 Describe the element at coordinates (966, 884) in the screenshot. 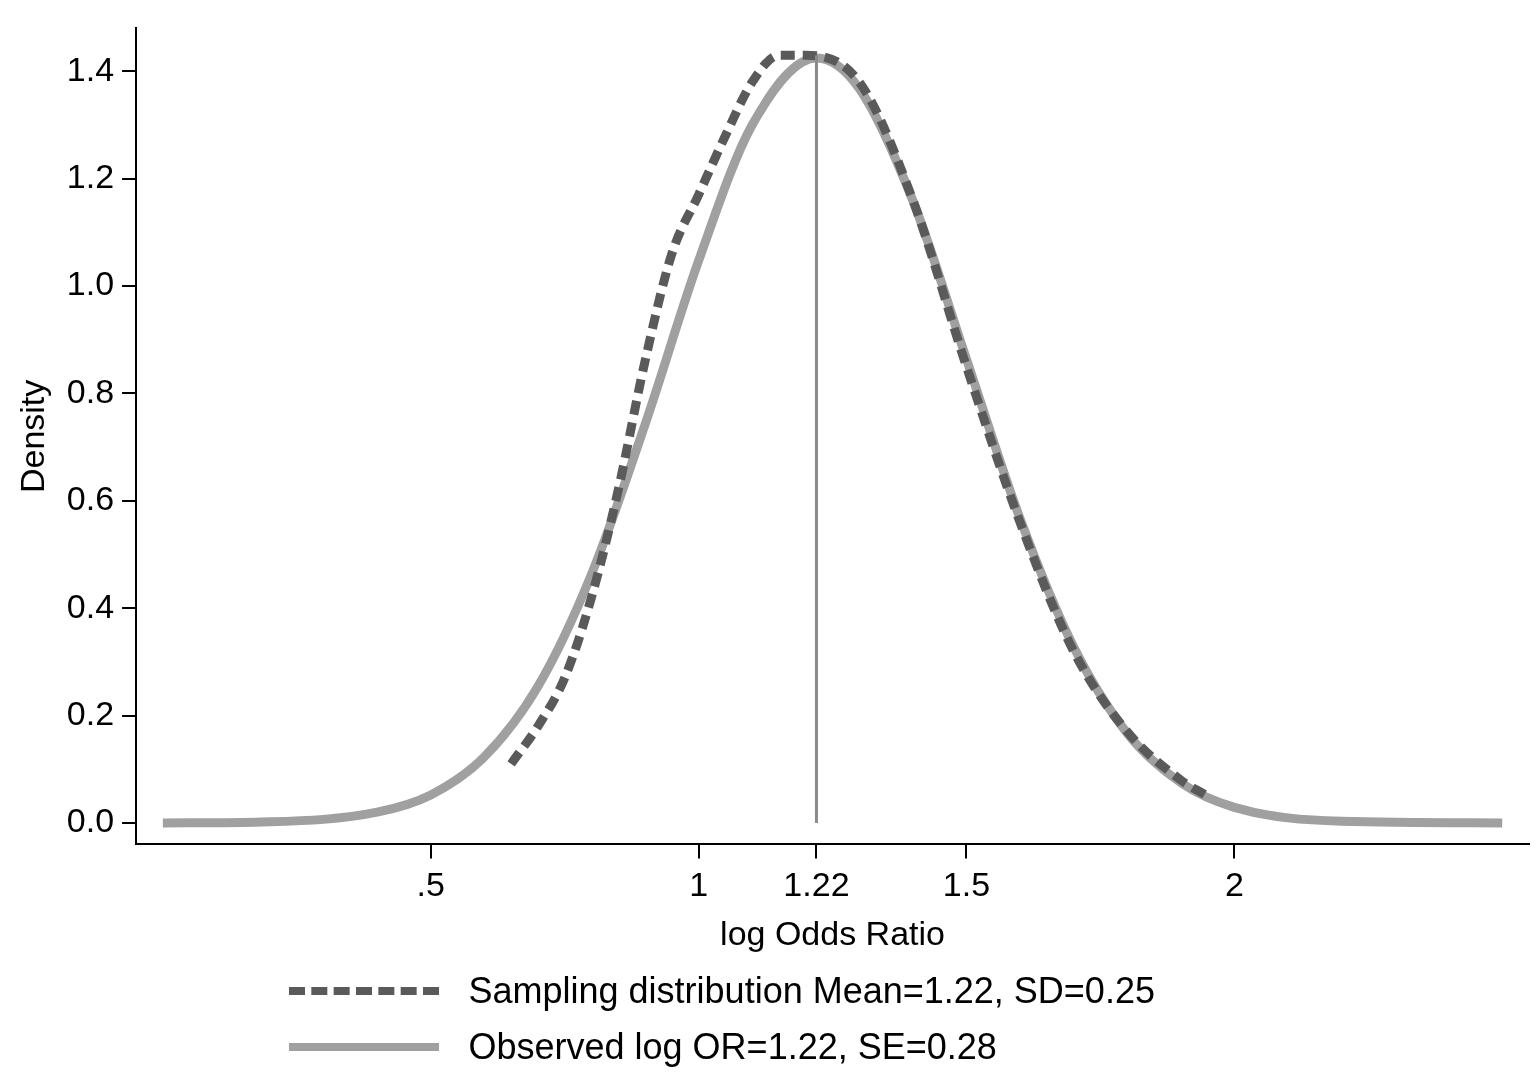

I see `x-tick-label: 1.5` at that location.